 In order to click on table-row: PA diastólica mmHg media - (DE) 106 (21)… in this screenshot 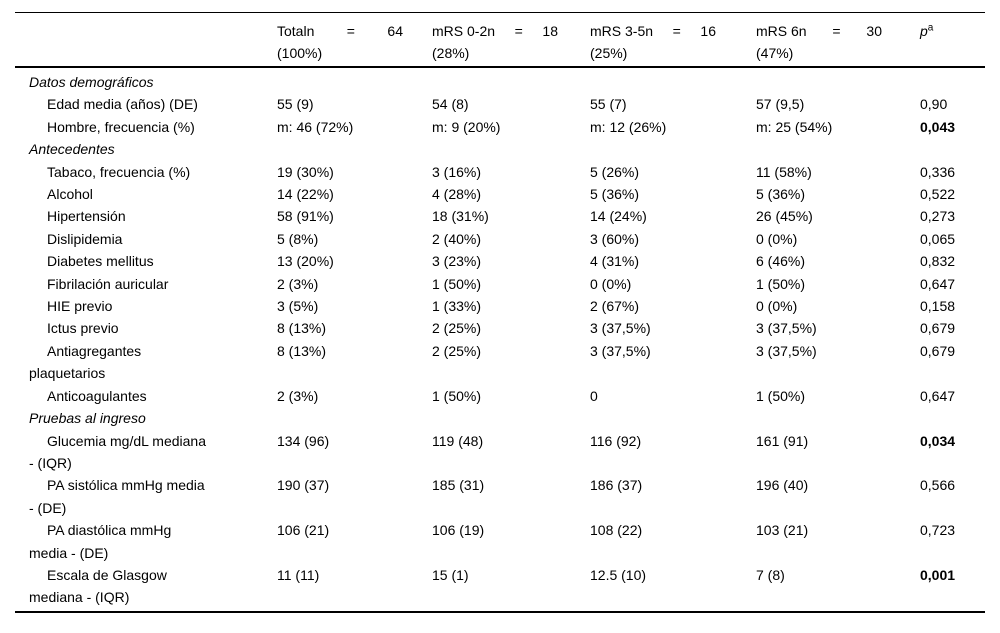, I will do `click(500, 541)`.